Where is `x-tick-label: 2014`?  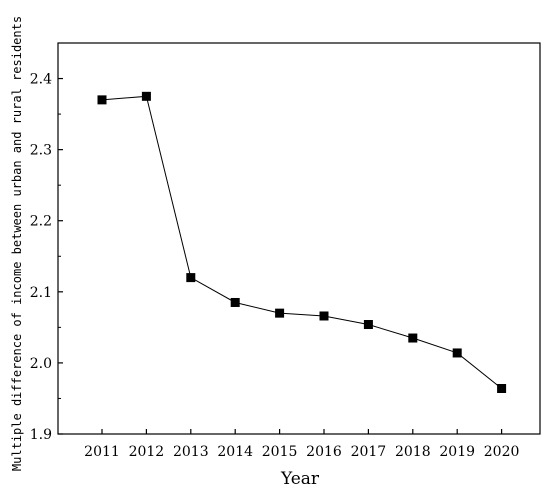
x-tick-label: 2014 is located at coordinates (235, 452).